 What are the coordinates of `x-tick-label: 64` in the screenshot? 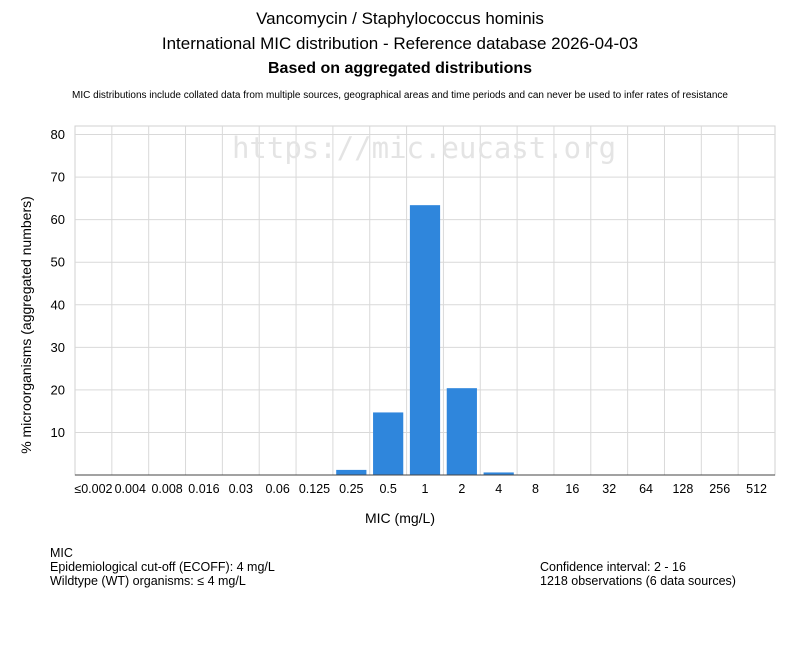 It's located at (646, 489).